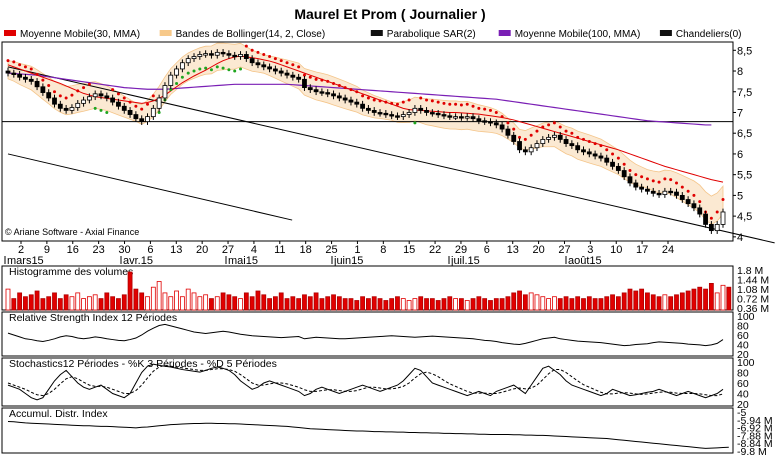 The image size is (780, 455). Describe the element at coordinates (348, 261) in the screenshot. I see `month-label: juin15` at that location.